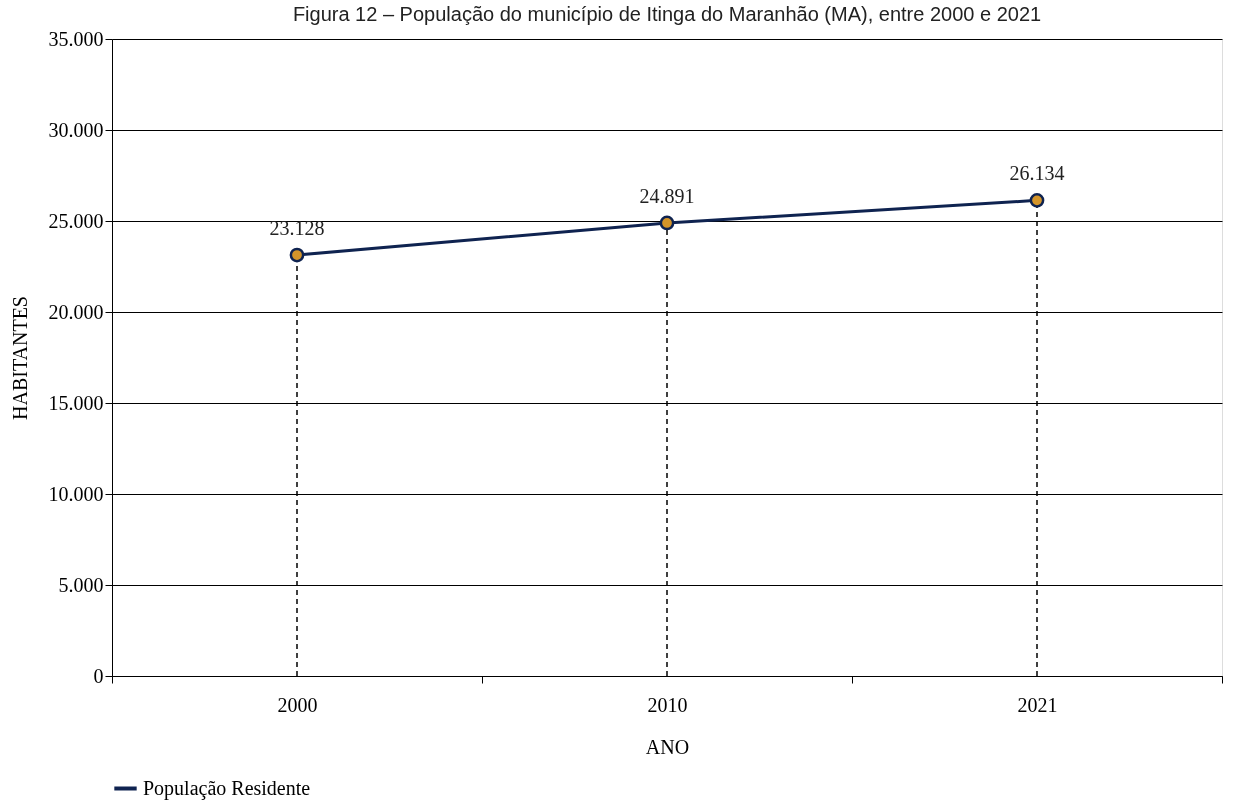  What do you see at coordinates (1037, 173) in the screenshot?
I see `text: 26.134` at bounding box center [1037, 173].